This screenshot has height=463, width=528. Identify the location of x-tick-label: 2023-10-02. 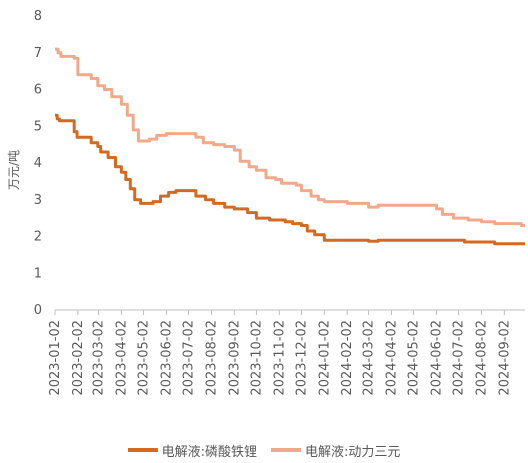
(256, 358).